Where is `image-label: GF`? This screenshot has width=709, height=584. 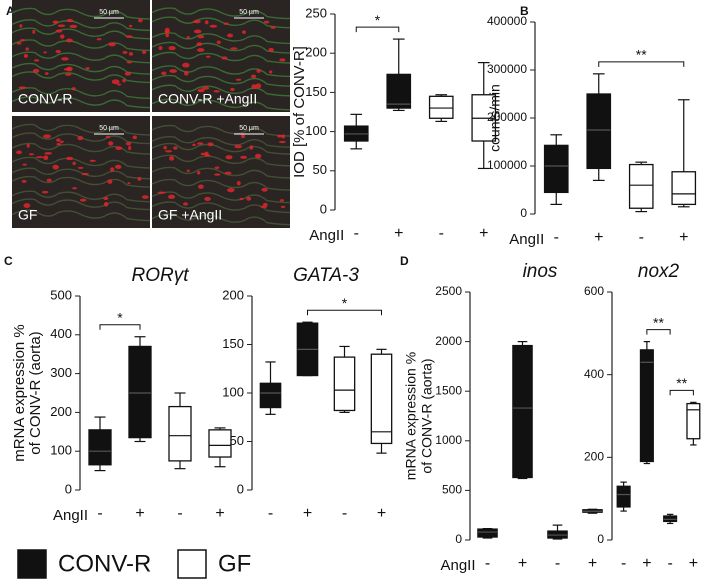 image-label: GF is located at coordinates (27, 215).